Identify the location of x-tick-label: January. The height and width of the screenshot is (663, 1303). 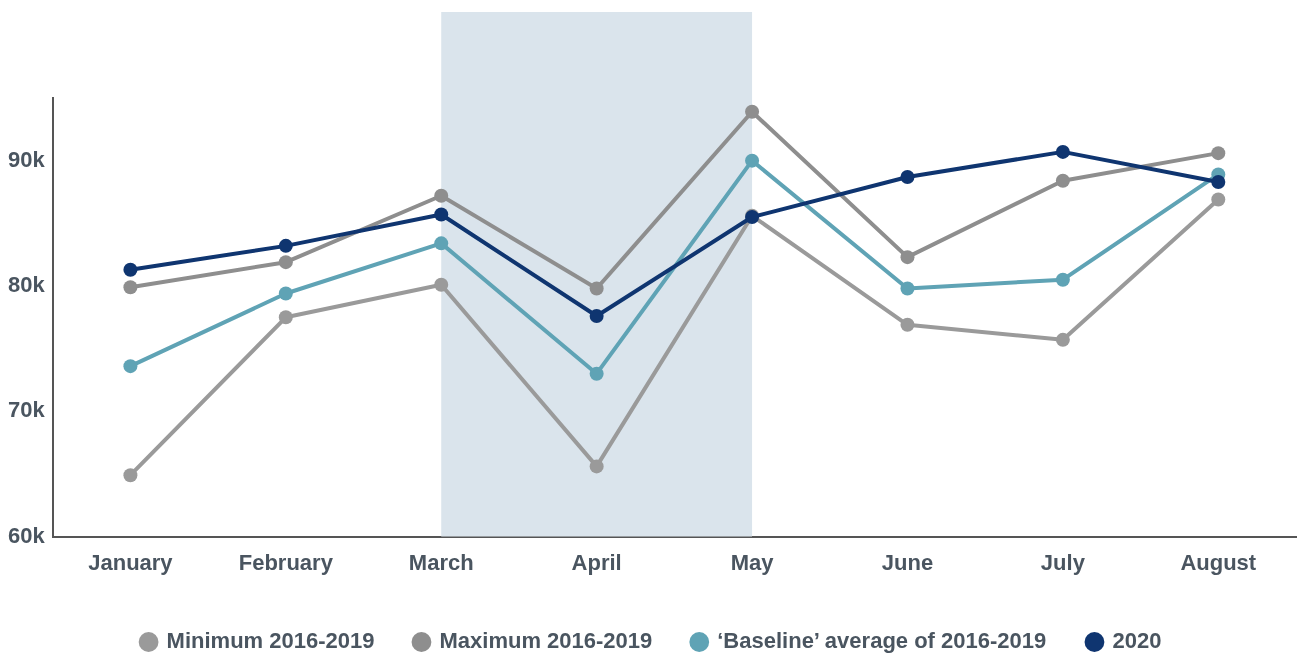
(131, 562).